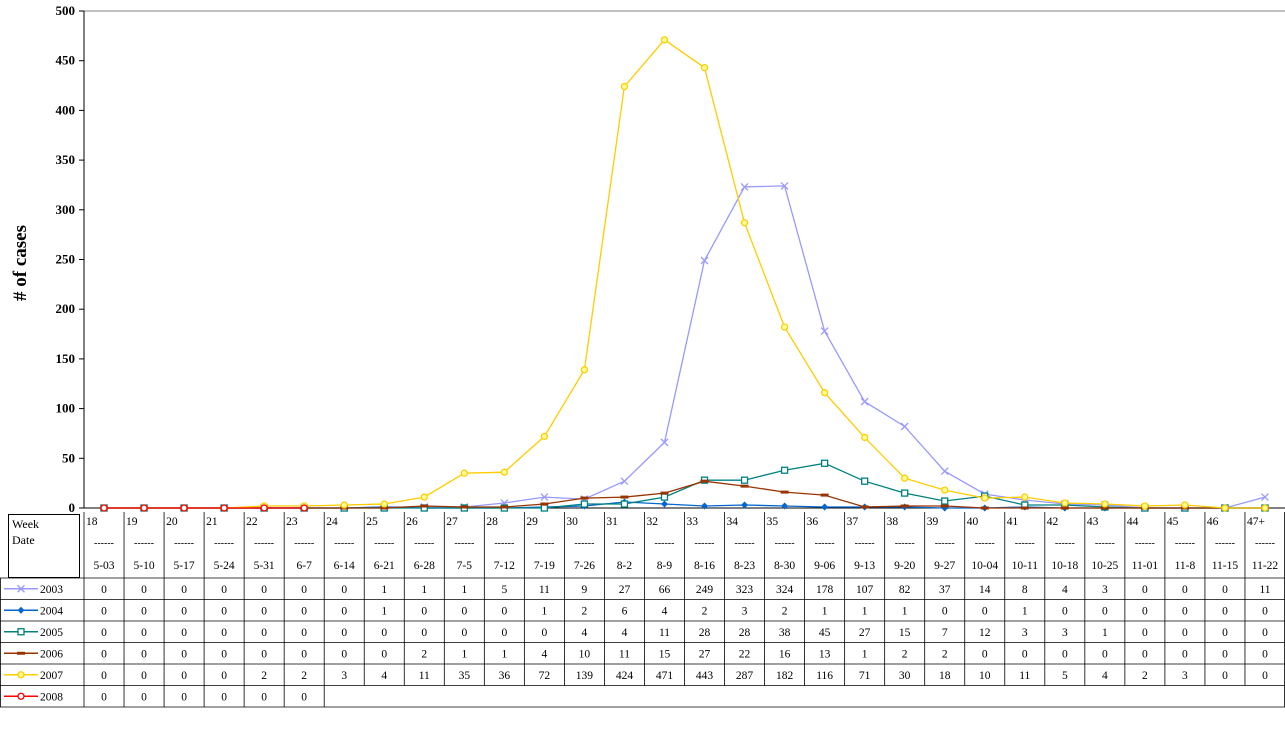 Image resolution: width=1285 pixels, height=729 pixels. I want to click on data-label: 14, so click(985, 590).